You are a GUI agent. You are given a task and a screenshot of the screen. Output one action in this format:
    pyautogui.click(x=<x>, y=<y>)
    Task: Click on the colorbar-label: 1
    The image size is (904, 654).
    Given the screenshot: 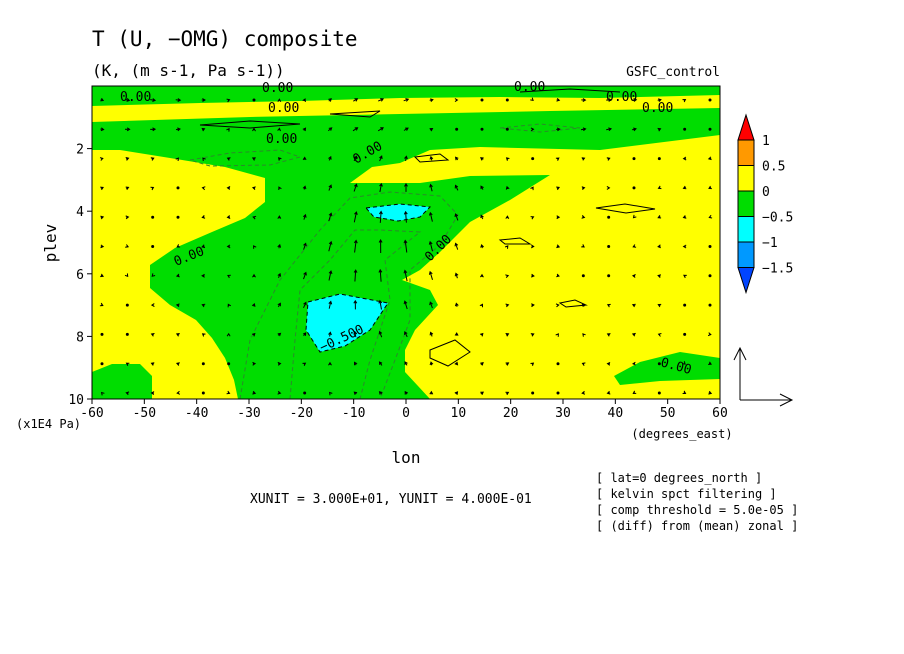 What is the action you would take?
    pyautogui.click(x=766, y=141)
    